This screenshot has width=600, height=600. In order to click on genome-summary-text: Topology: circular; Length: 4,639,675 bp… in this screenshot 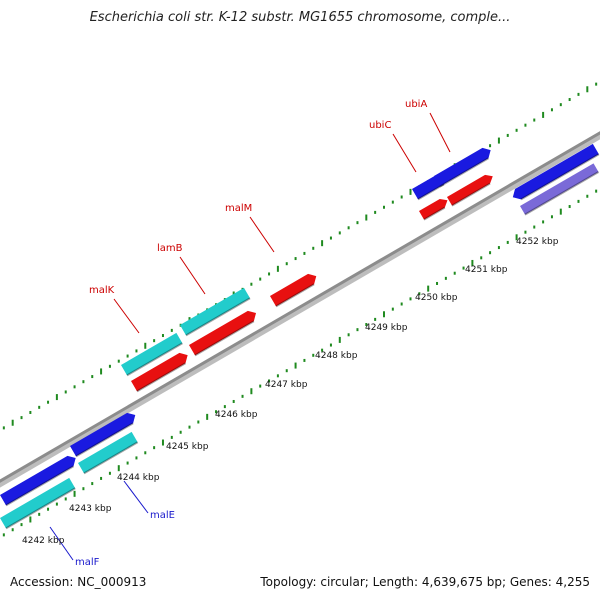, I will do `click(425, 582)`.